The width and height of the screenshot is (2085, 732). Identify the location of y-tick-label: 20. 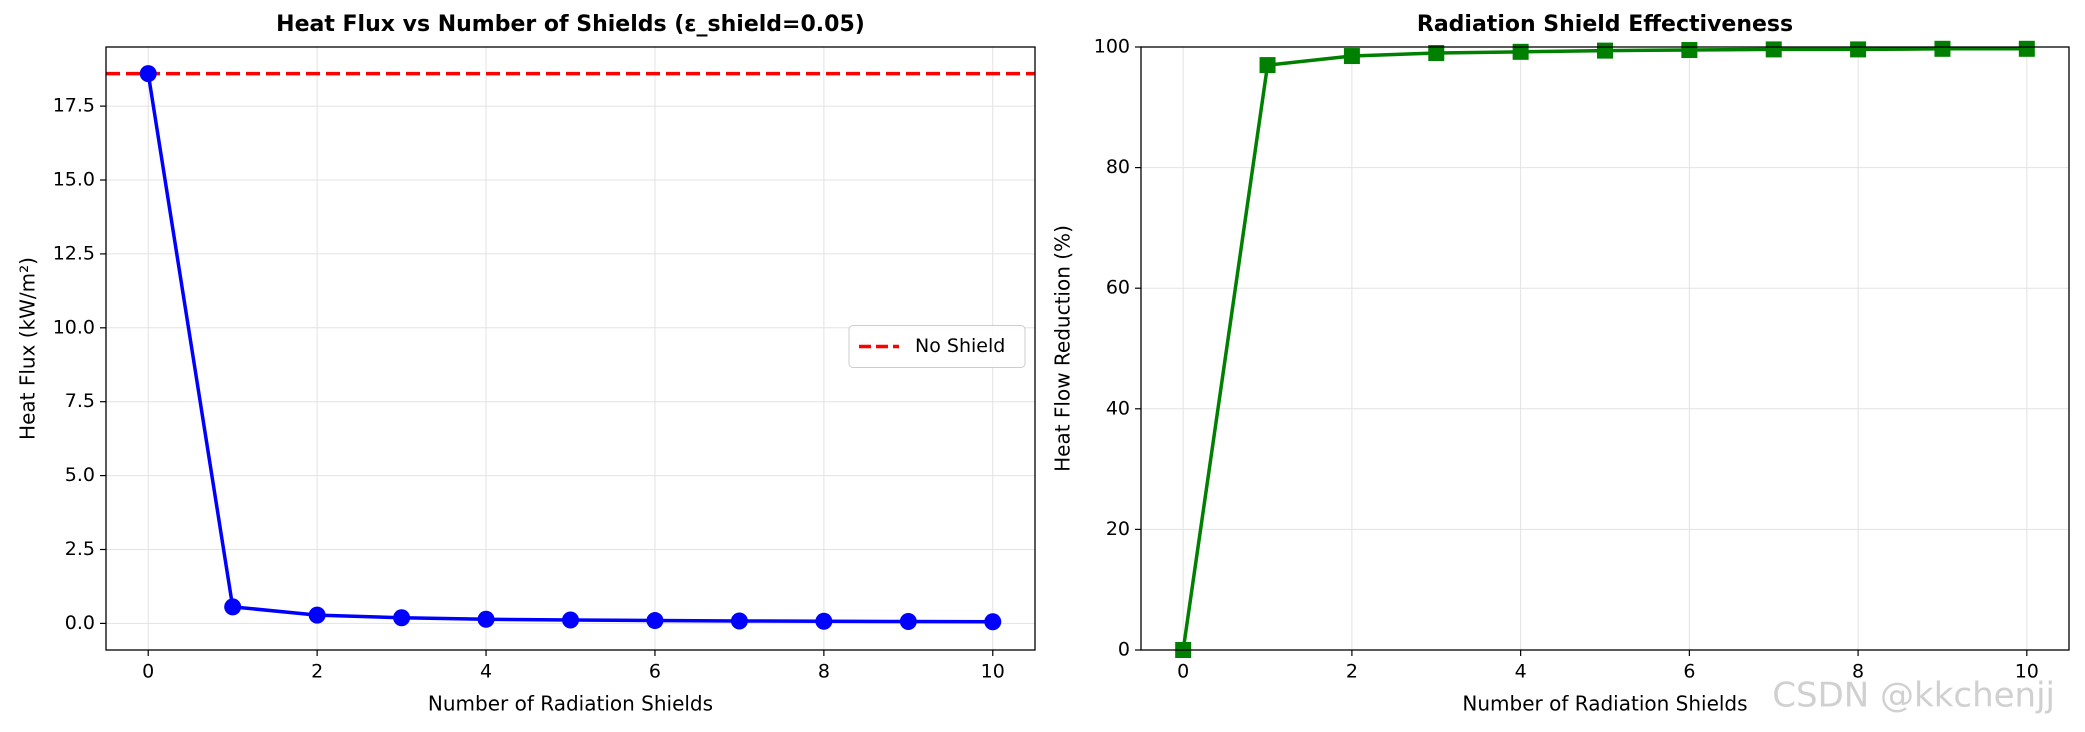
(1118, 529).